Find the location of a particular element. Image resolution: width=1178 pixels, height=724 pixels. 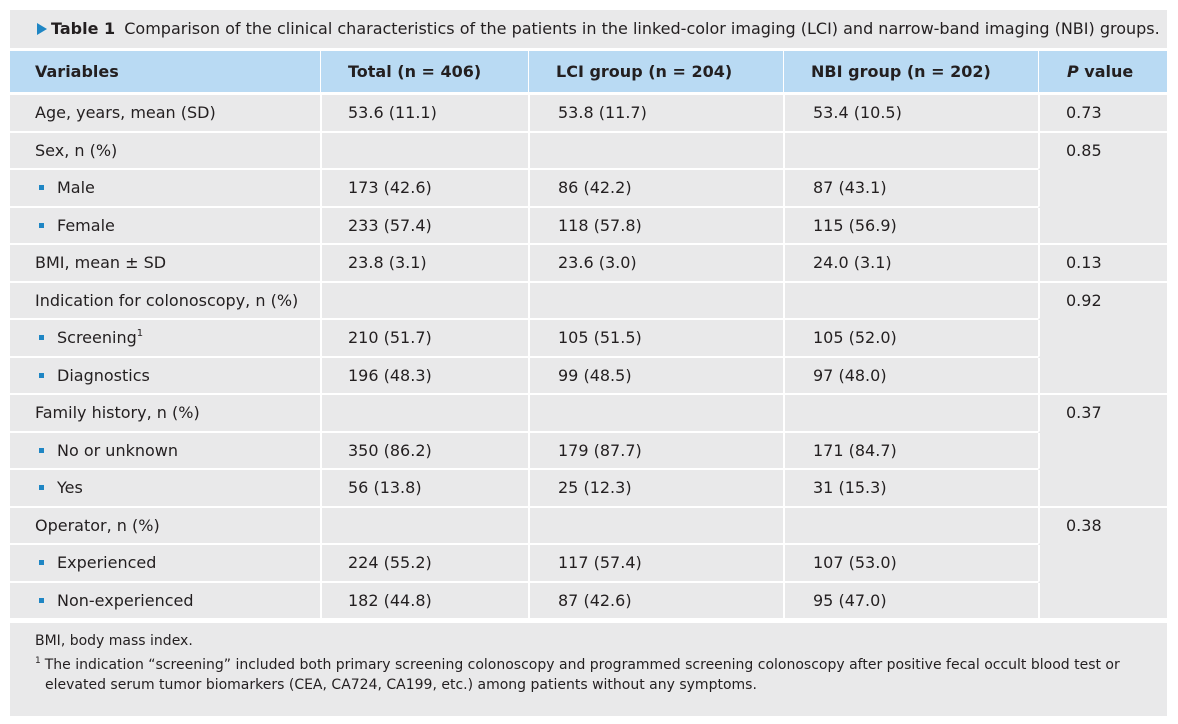

table-row: Female 233 (57.4) 118 (57.8) 115 (56.9) is located at coordinates (588, 226).